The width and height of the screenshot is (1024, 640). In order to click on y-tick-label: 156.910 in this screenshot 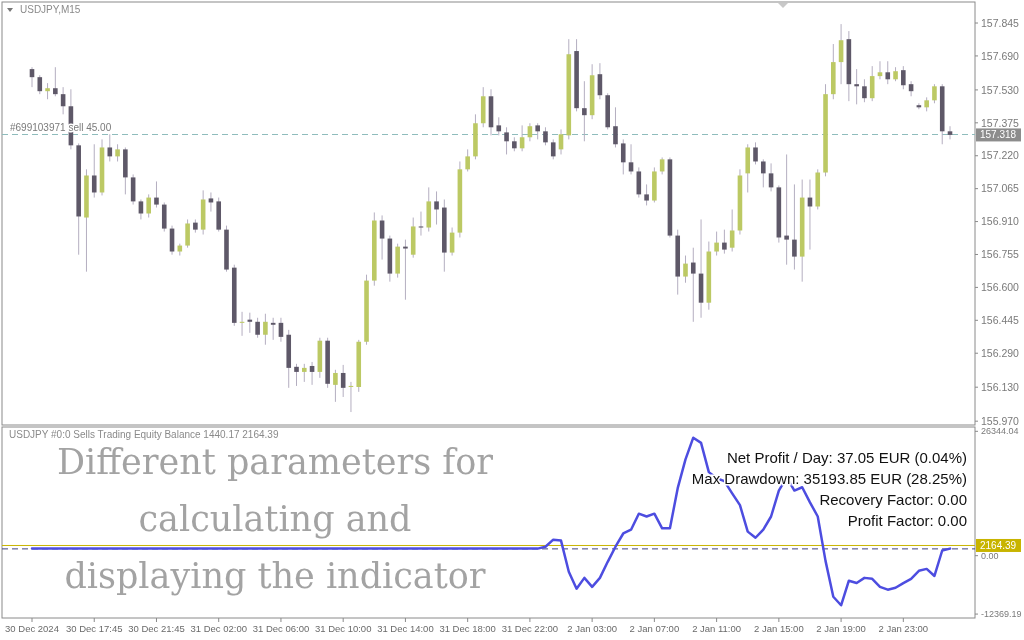, I will do `click(1000, 221)`.